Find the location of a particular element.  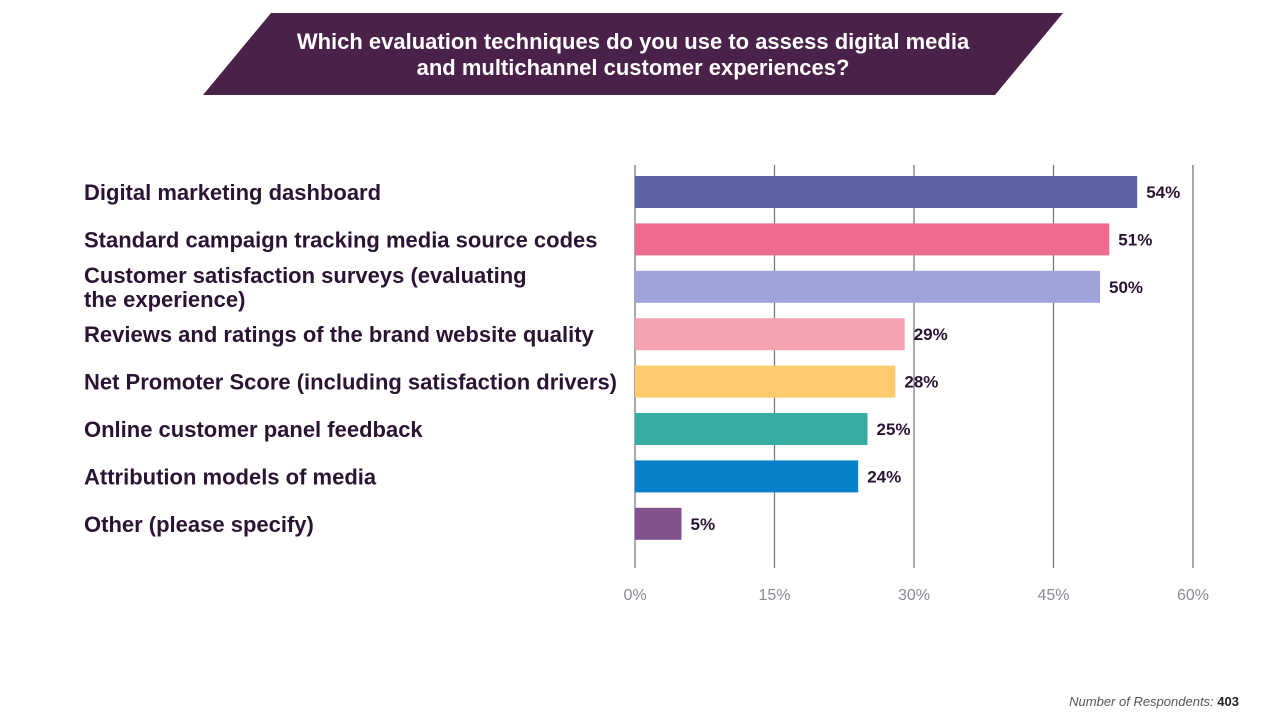

x-tick-label: 0% is located at coordinates (634, 595).